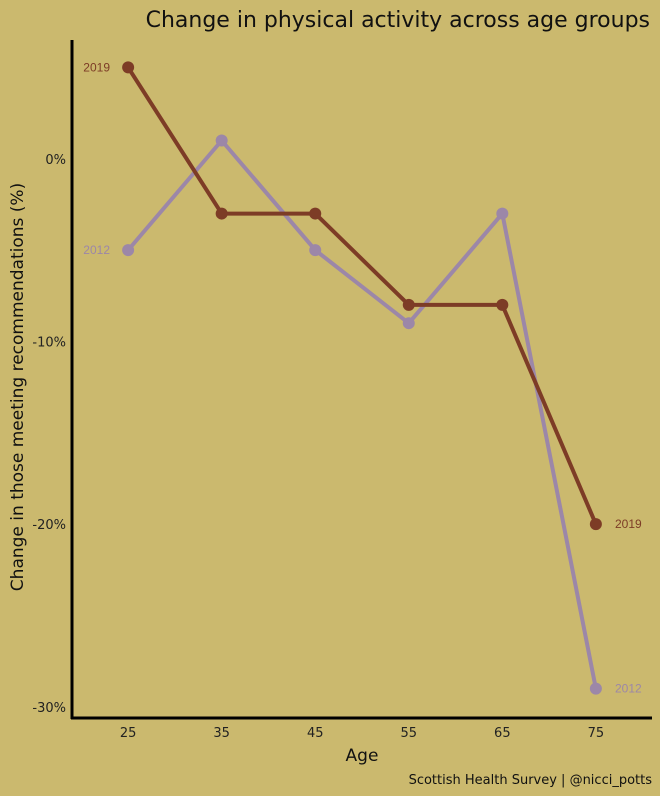 This screenshot has width=660, height=796. Describe the element at coordinates (628, 689) in the screenshot. I see `series-label-end-2012: 2012` at that location.